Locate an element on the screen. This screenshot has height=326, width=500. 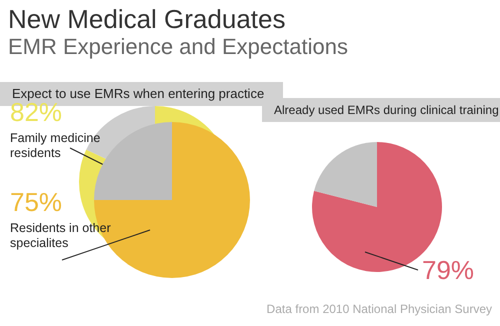
slice-label: Family medicine residents is located at coordinates (56, 146).